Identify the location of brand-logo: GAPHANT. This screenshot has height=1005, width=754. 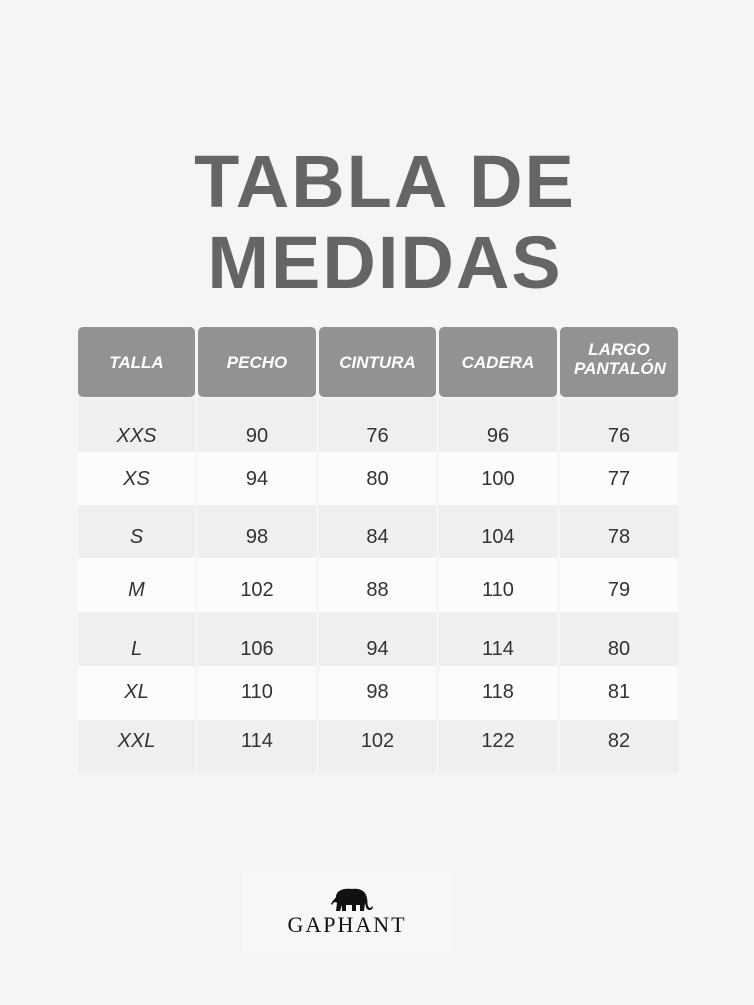
(347, 913).